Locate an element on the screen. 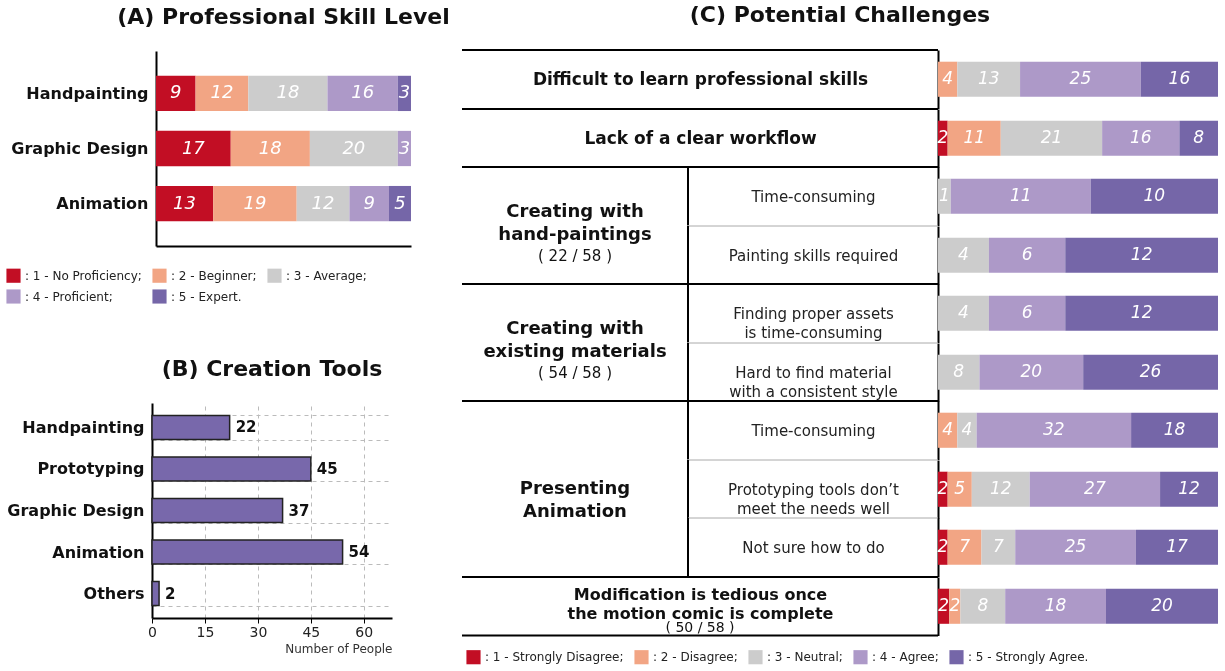 This screenshot has height=671, width=1225. legend-label: : 4 - Agree; is located at coordinates (905, 656).